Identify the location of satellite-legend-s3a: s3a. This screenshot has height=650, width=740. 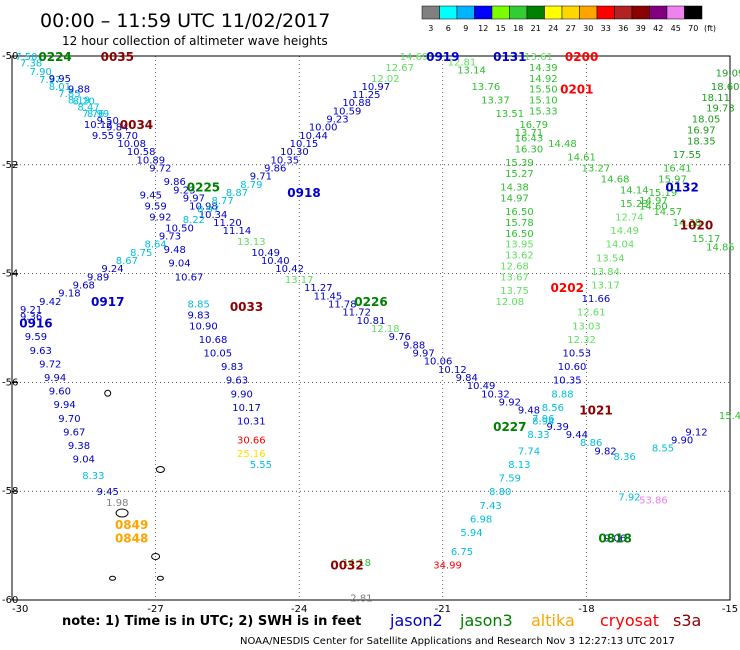
(687, 620).